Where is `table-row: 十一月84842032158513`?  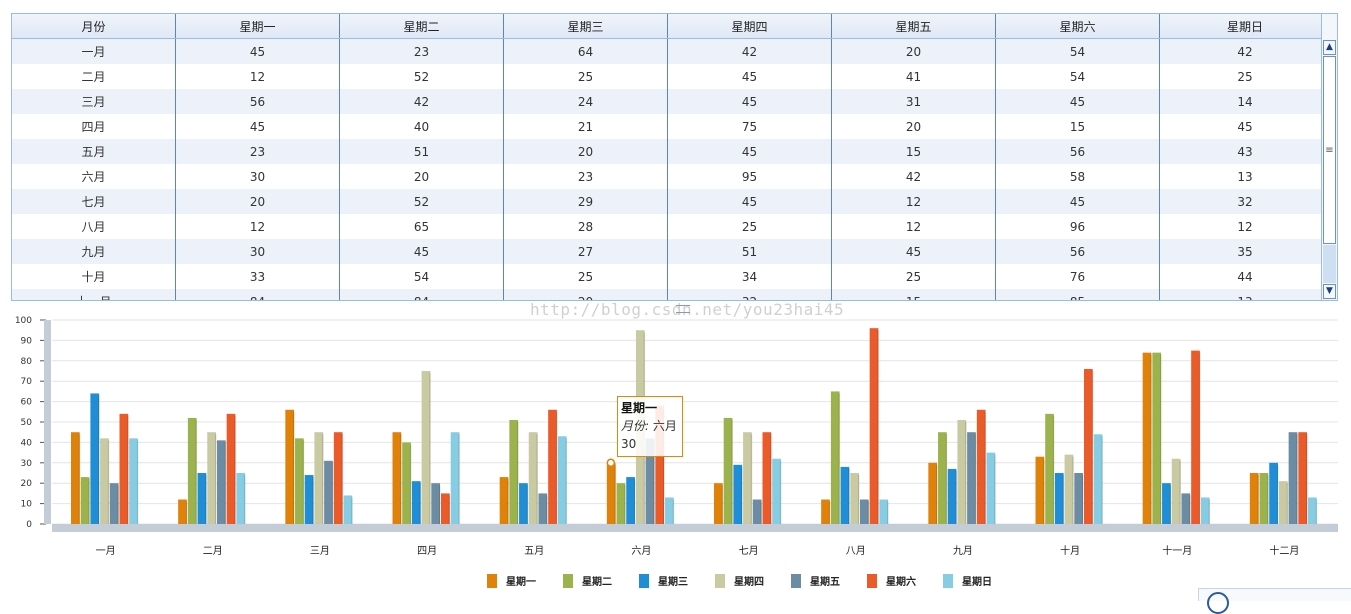
table-row: 十一月84842032158513 is located at coordinates (671, 294).